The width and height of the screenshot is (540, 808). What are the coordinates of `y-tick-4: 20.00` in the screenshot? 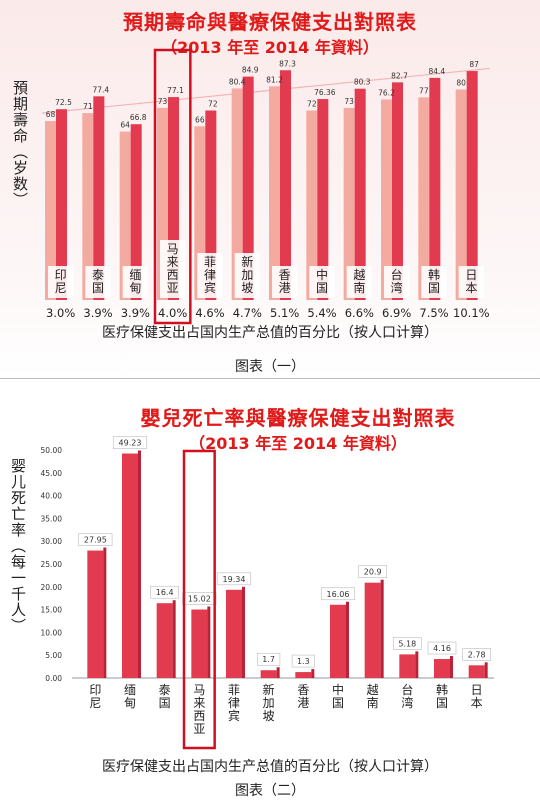 It's located at (52, 587).